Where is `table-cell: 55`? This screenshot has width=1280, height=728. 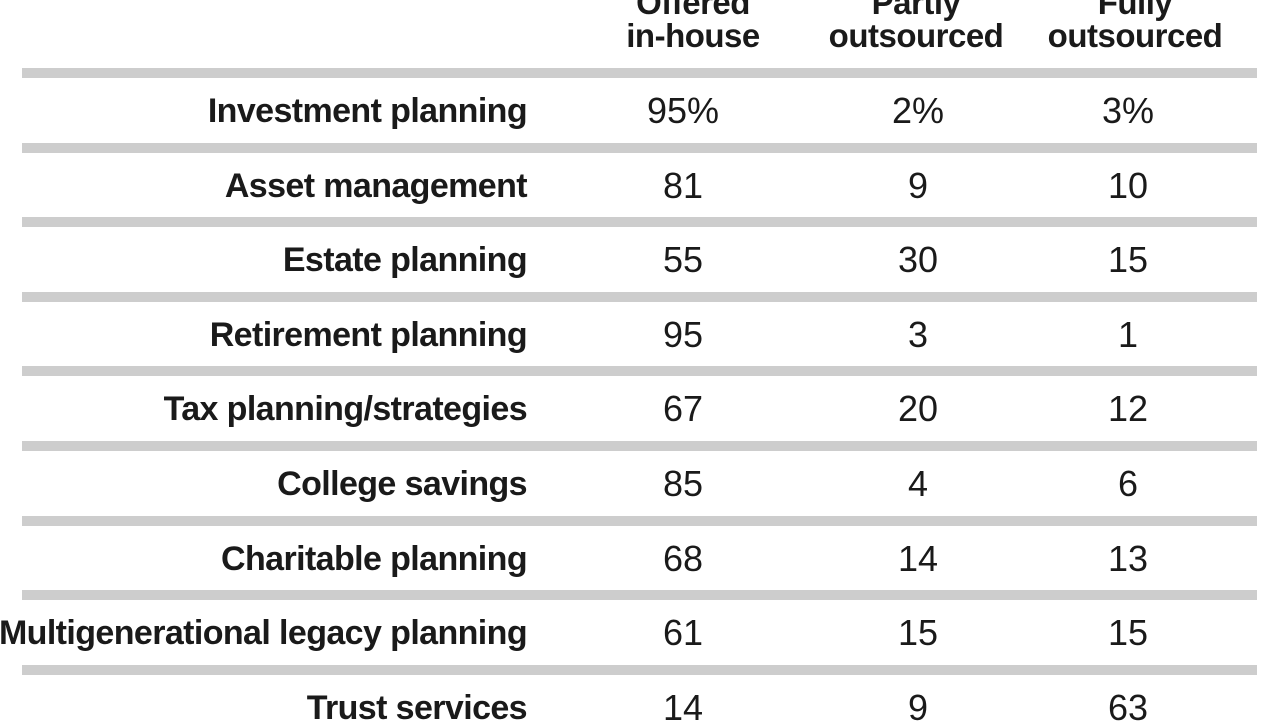 table-cell: 55 is located at coordinates (683, 260).